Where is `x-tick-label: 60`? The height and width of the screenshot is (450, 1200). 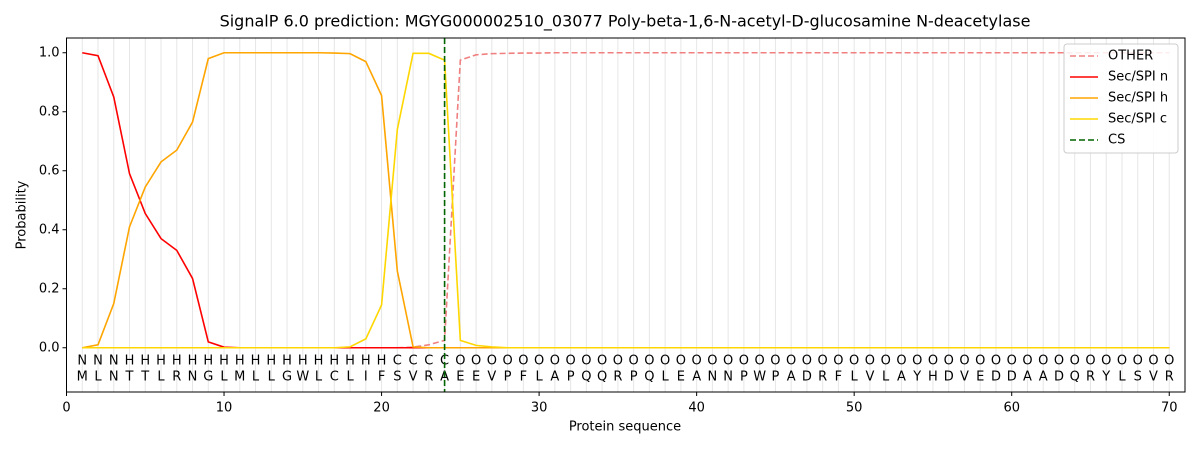
x-tick-label: 60 is located at coordinates (1011, 408).